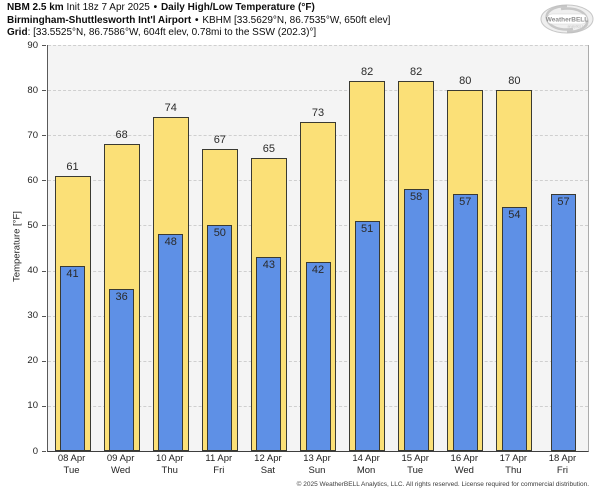  I want to click on x-tick-label: 09 Apr Wed, so click(120, 464).